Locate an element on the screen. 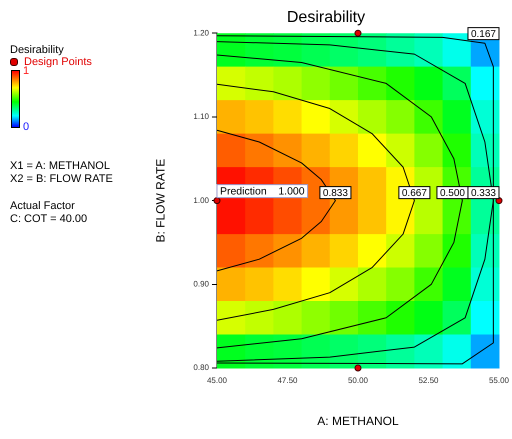  annotation: Prediction 1.000 is located at coordinates (262, 191).